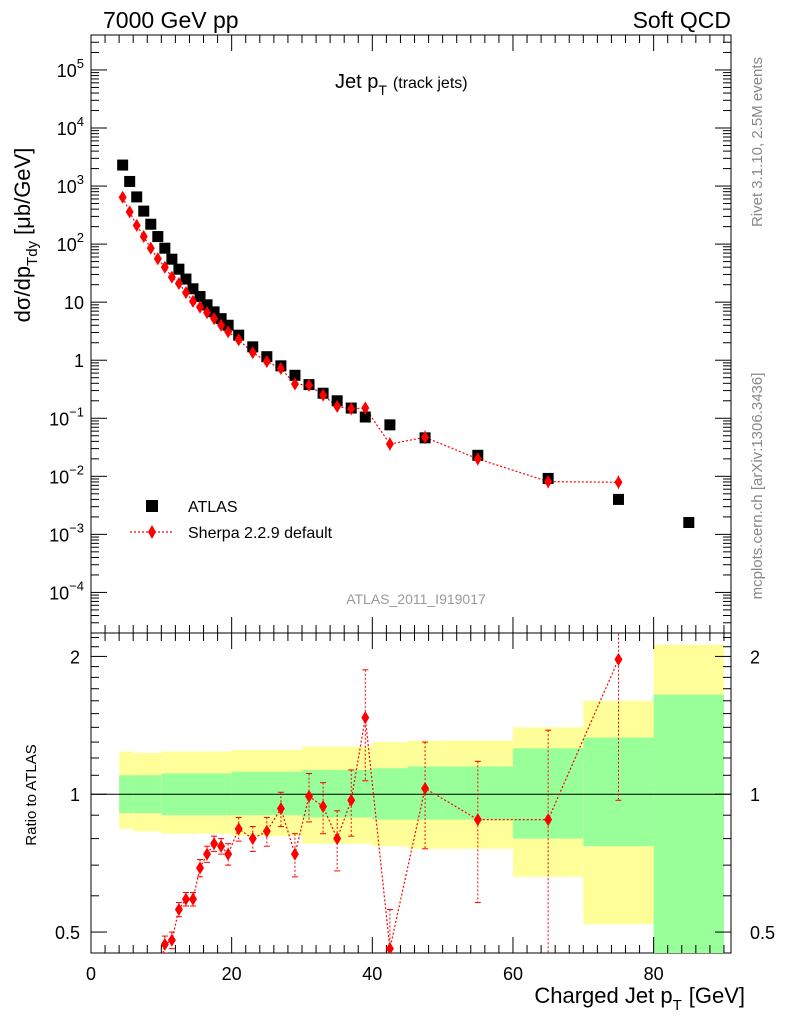 This screenshot has width=786, height=1024. What do you see at coordinates (74, 303) in the screenshot?
I see `main-y-tick-label: 10` at bounding box center [74, 303].